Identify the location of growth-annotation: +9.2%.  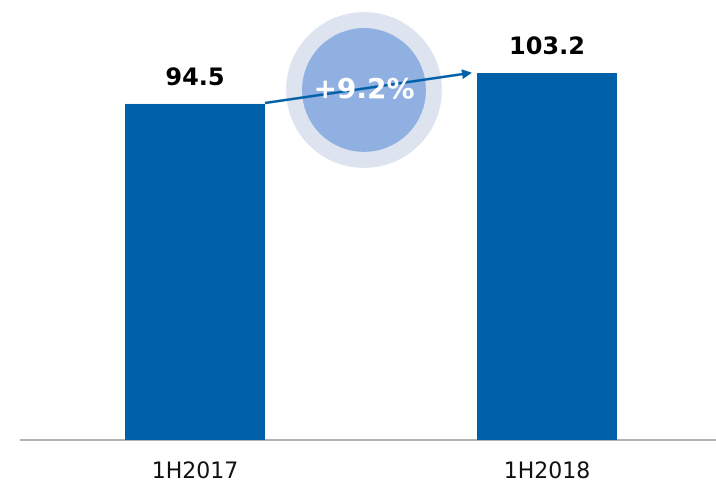
(363, 88).